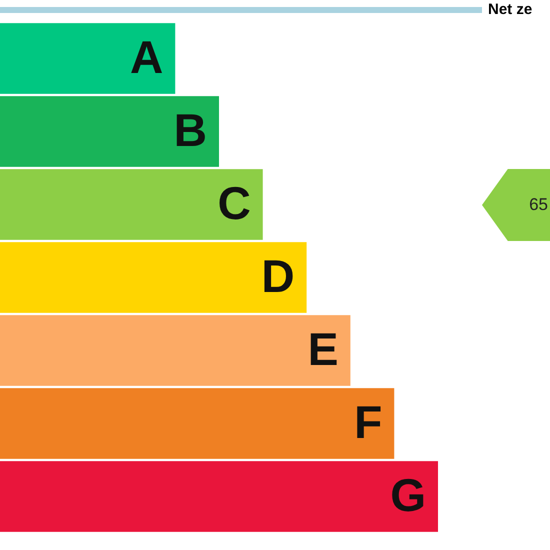  What do you see at coordinates (278, 276) in the screenshot?
I see `y-tick-label: D` at bounding box center [278, 276].